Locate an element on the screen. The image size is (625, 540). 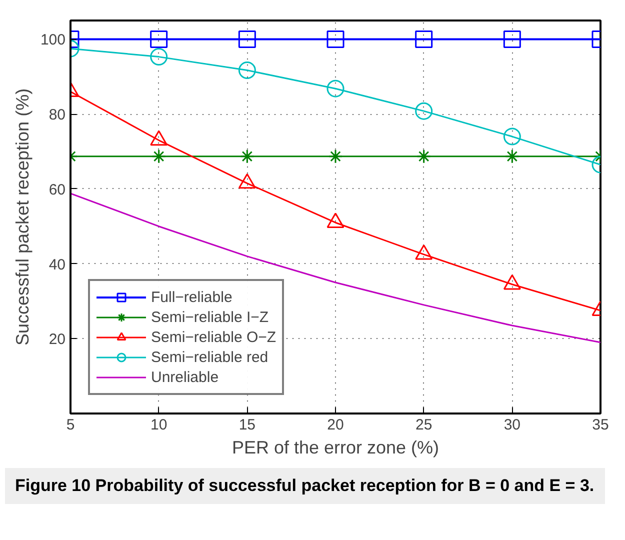
legend-label: Semi−reliable red is located at coordinates (209, 357).